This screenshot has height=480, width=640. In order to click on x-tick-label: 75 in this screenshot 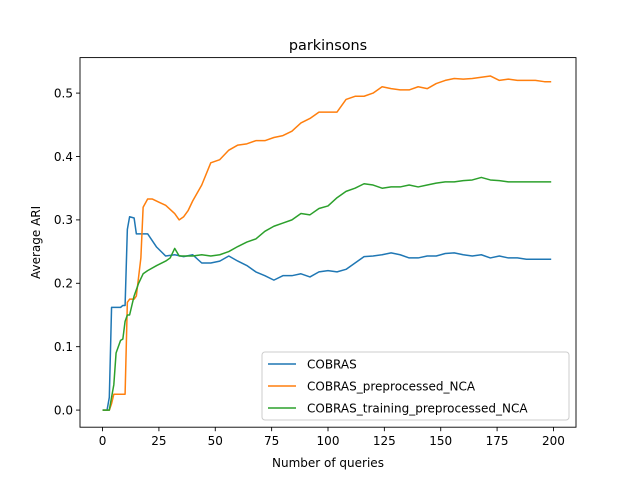, I will do `click(271, 441)`.